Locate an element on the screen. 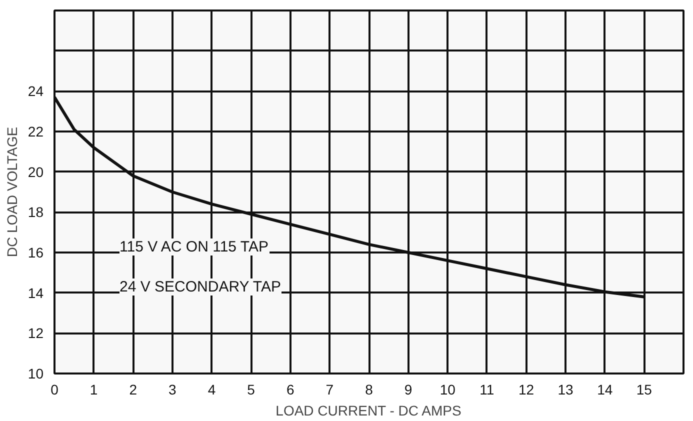 The width and height of the screenshot is (693, 421). annotation: 115 V AC ON 115 TAP is located at coordinates (194, 247).